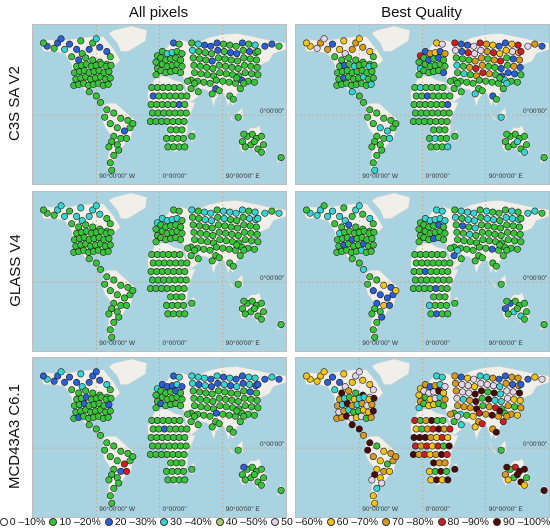  What do you see at coordinates (352, 522) in the screenshot?
I see `legend-item: 60 –70%` at bounding box center [352, 522].